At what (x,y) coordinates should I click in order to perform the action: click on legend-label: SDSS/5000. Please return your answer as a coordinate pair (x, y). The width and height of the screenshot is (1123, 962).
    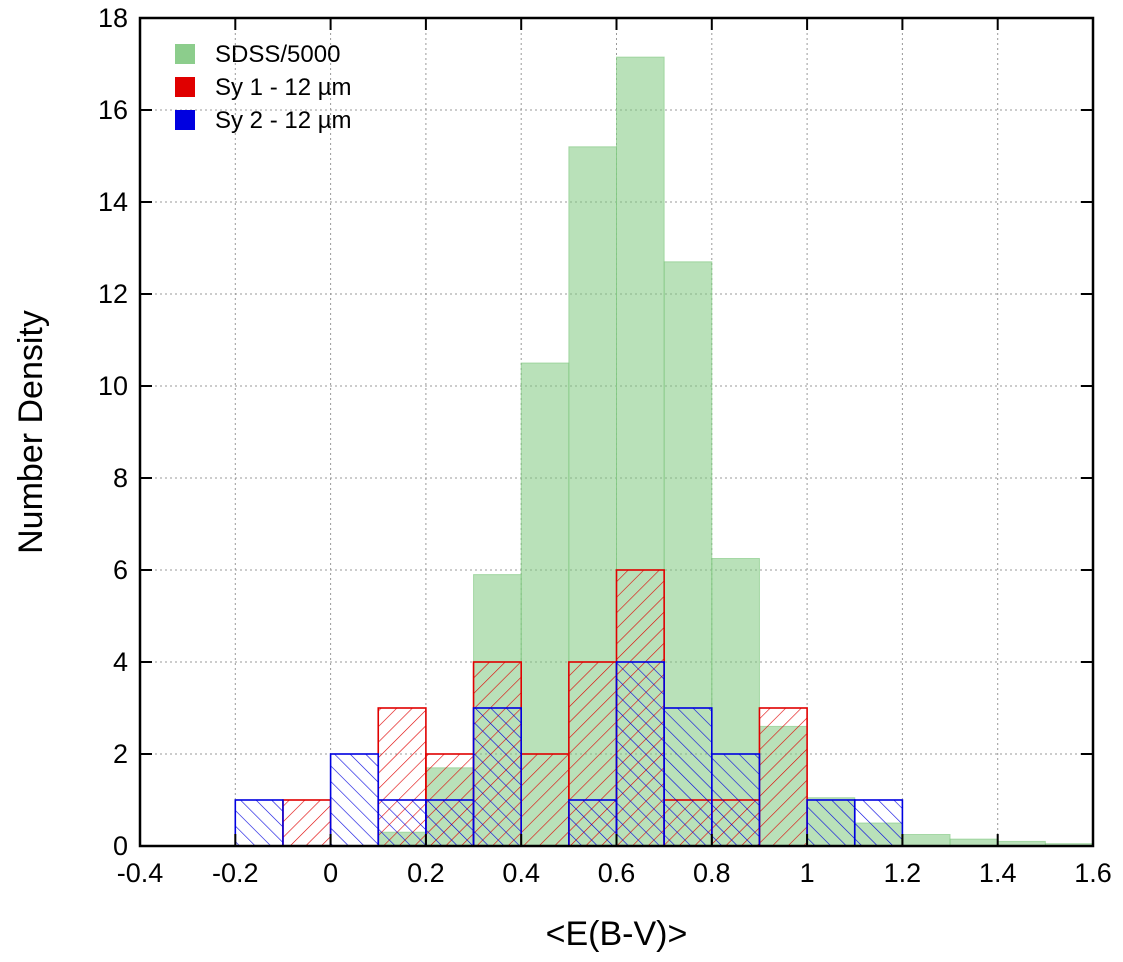
    Looking at the image, I should click on (277, 54).